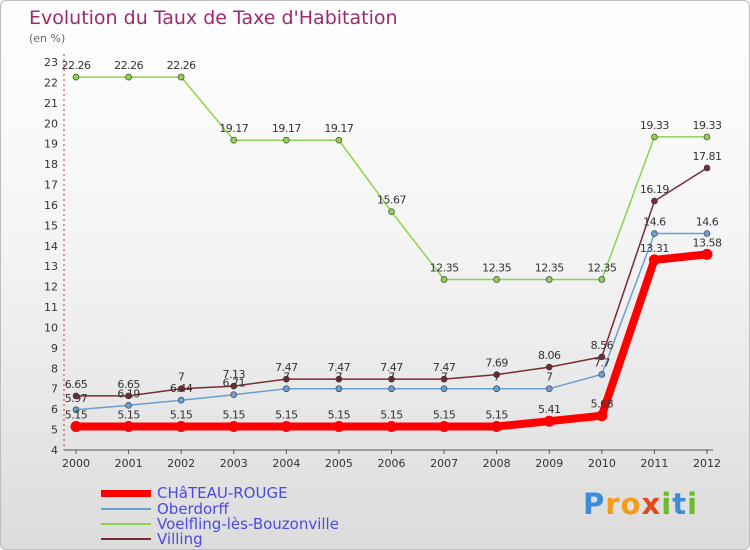 The height and width of the screenshot is (550, 750). I want to click on x-tick-label: 2005, so click(339, 463).